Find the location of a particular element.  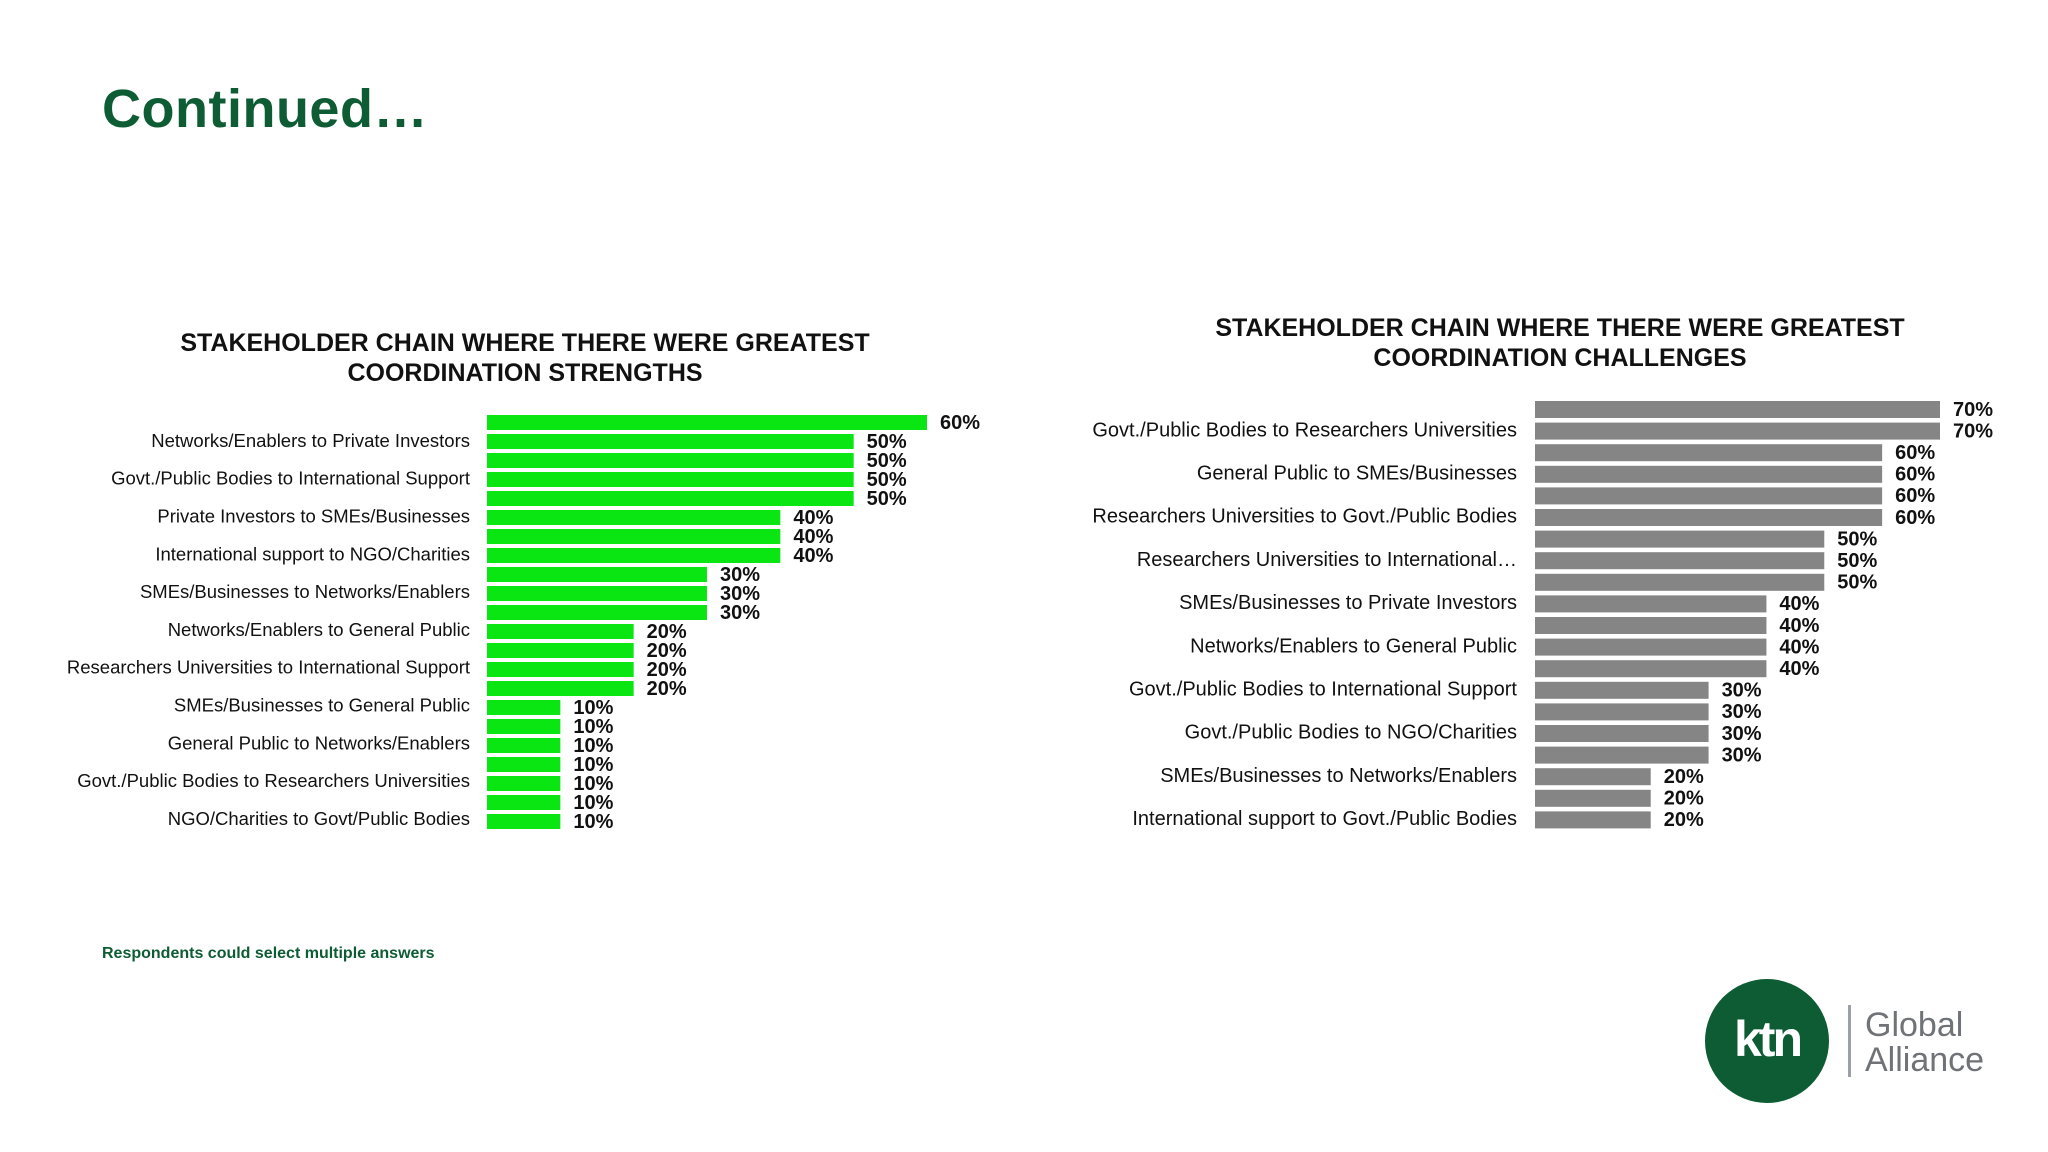

strengths-category-label: SMEs/Businesses to Networks/Enablers is located at coordinates (305, 591).